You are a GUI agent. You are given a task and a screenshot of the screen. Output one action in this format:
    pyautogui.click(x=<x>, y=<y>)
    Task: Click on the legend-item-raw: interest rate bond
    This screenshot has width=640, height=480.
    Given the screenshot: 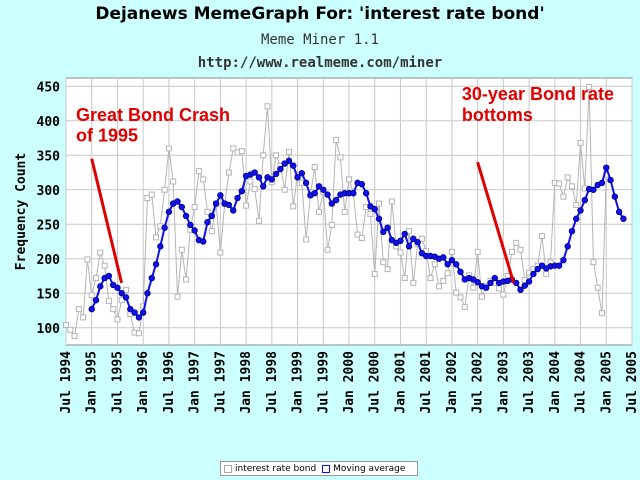 What is the action you would take?
    pyautogui.click(x=270, y=469)
    